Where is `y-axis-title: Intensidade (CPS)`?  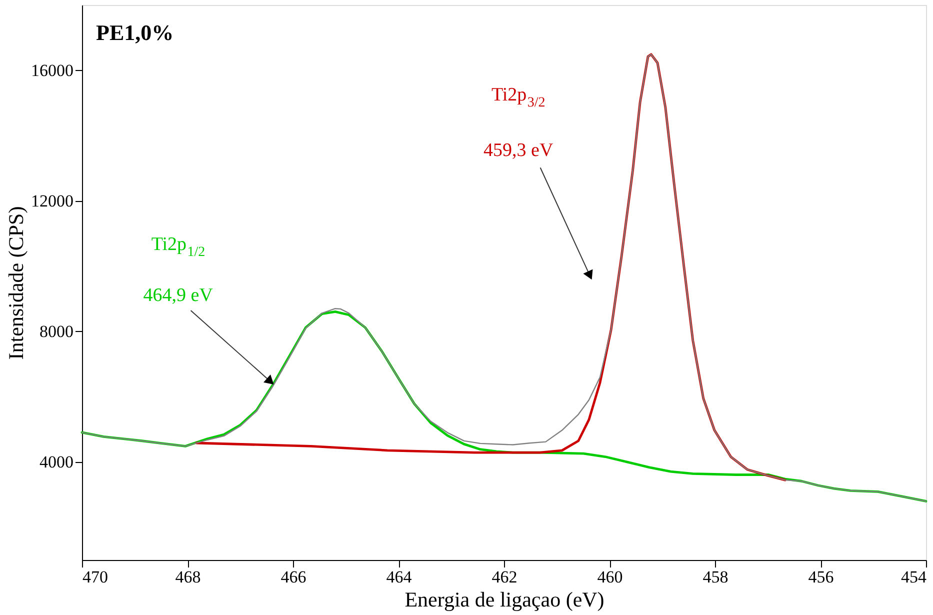 y-axis-title: Intensidade (CPS) is located at coordinates (16, 283).